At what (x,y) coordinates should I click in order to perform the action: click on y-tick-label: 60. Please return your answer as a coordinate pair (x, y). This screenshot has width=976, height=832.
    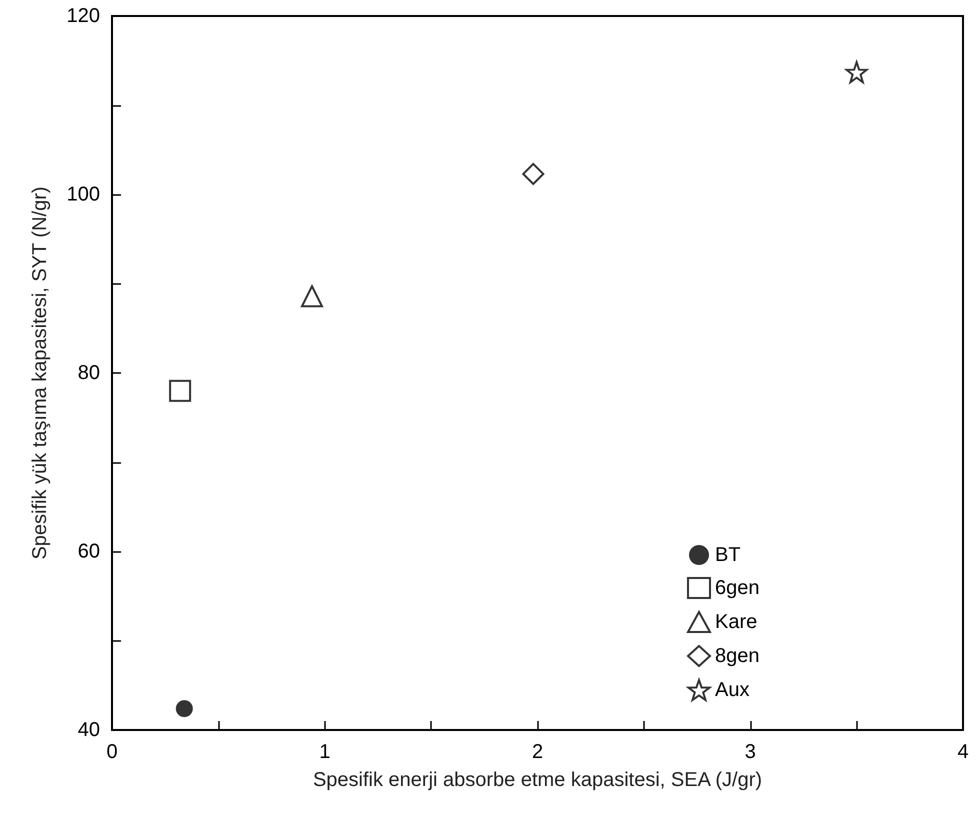
    Looking at the image, I should click on (89, 551).